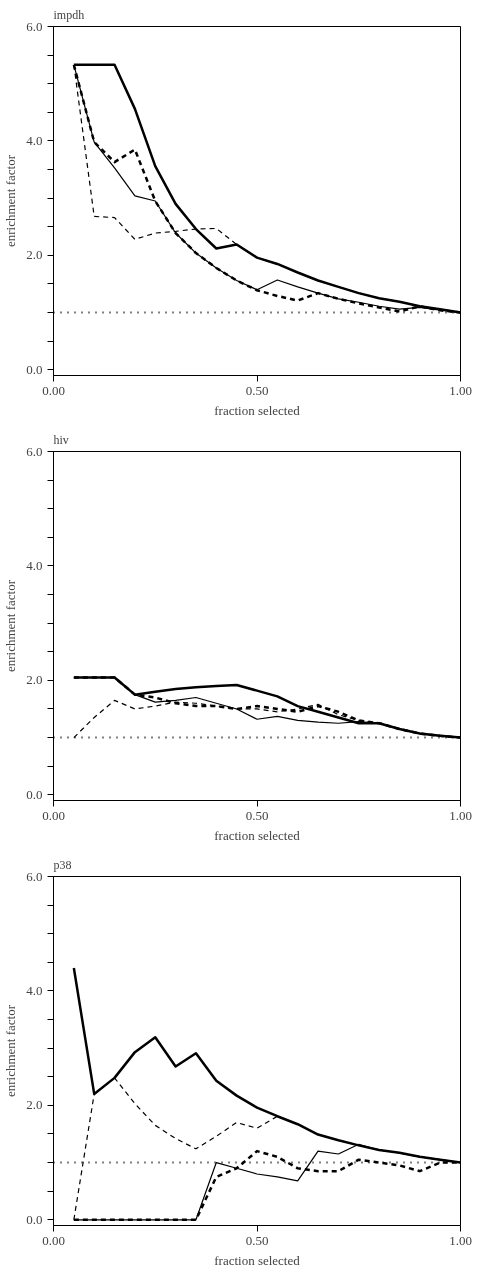  Describe the element at coordinates (69, 14) in the screenshot. I see `chart-title: impdh` at that location.